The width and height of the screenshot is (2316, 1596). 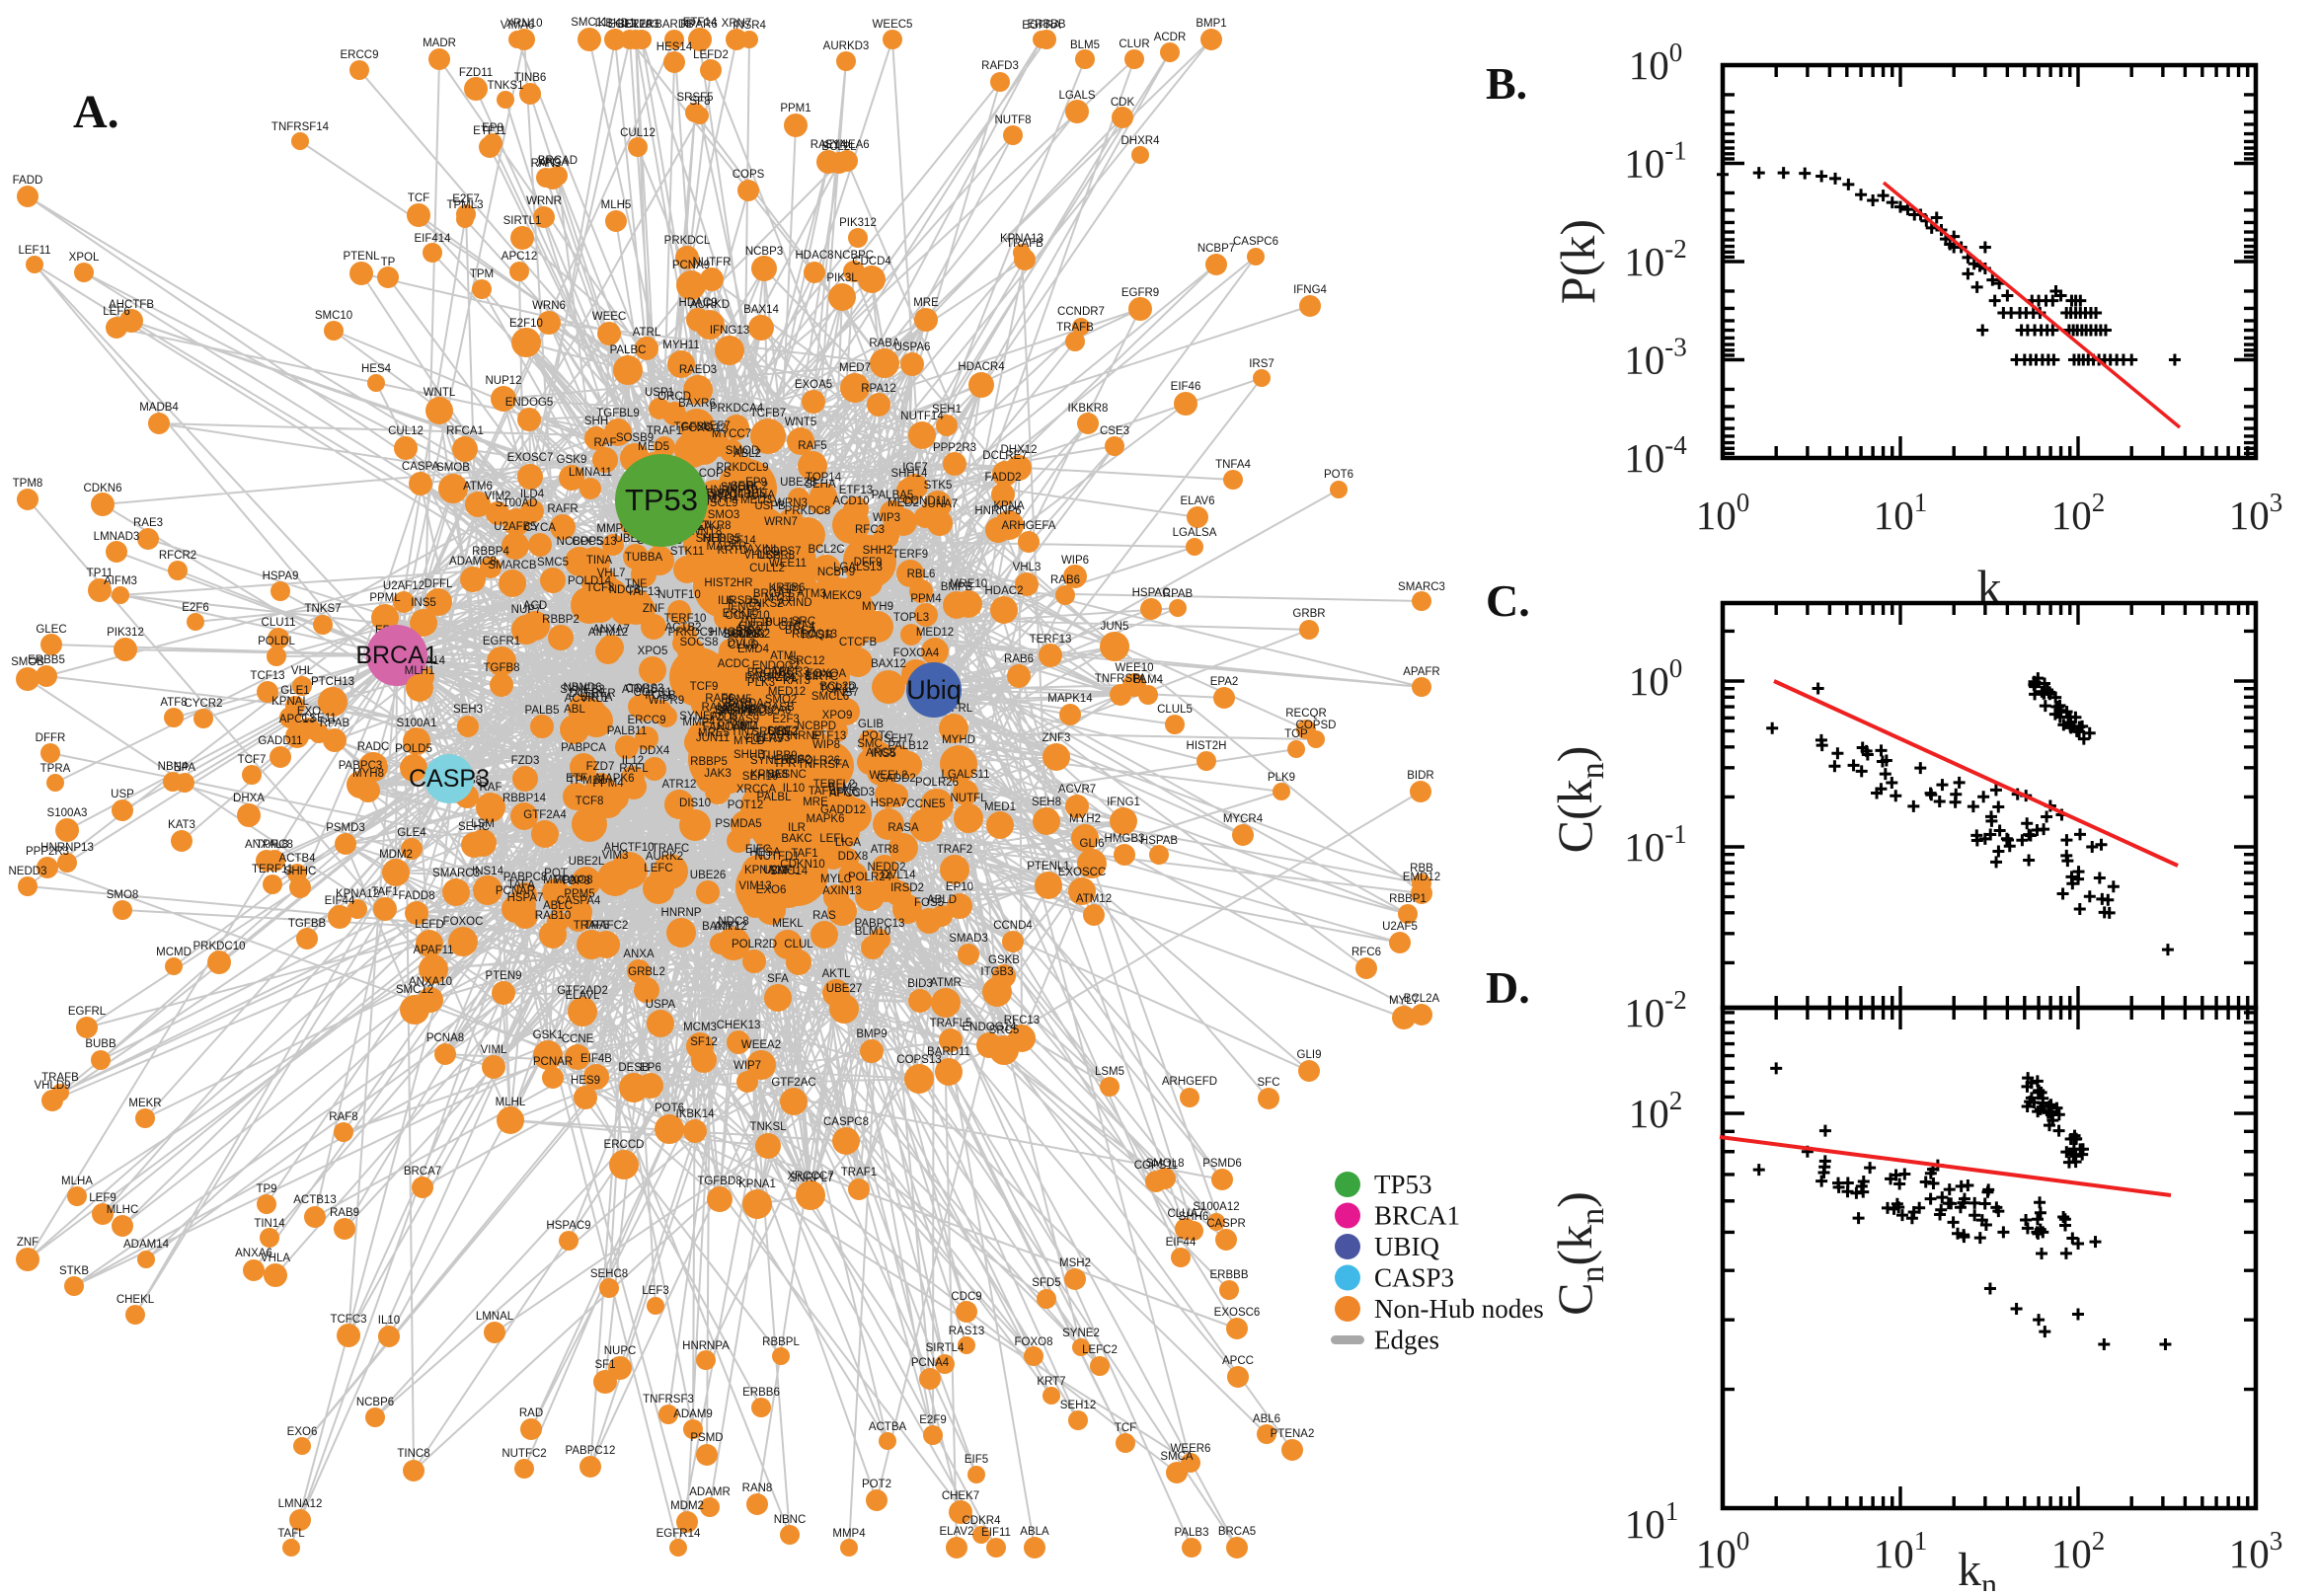 I want to click on svg-text: ERCC9, so click(x=360, y=55).